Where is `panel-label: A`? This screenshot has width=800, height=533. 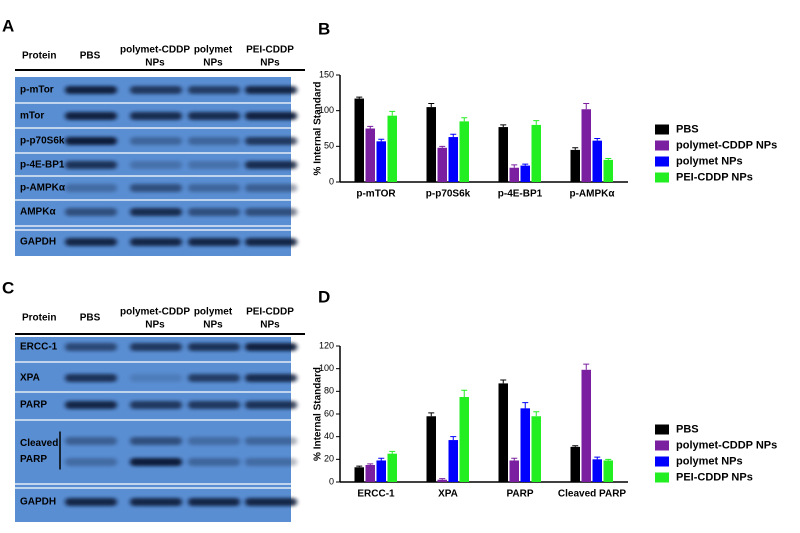
panel-label: A is located at coordinates (8, 25).